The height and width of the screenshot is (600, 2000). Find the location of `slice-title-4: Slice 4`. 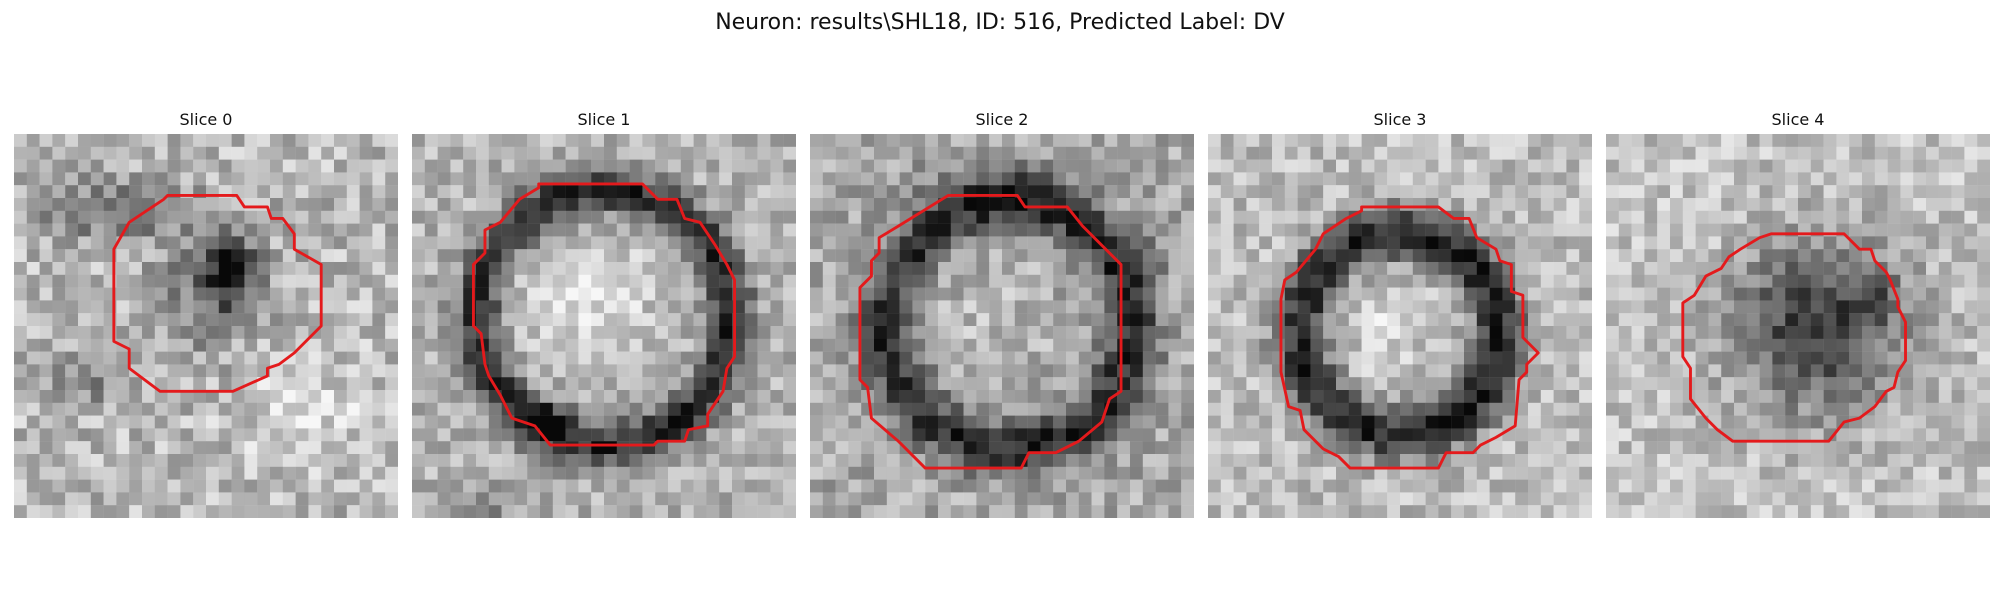

slice-title-4: Slice 4 is located at coordinates (1798, 119).